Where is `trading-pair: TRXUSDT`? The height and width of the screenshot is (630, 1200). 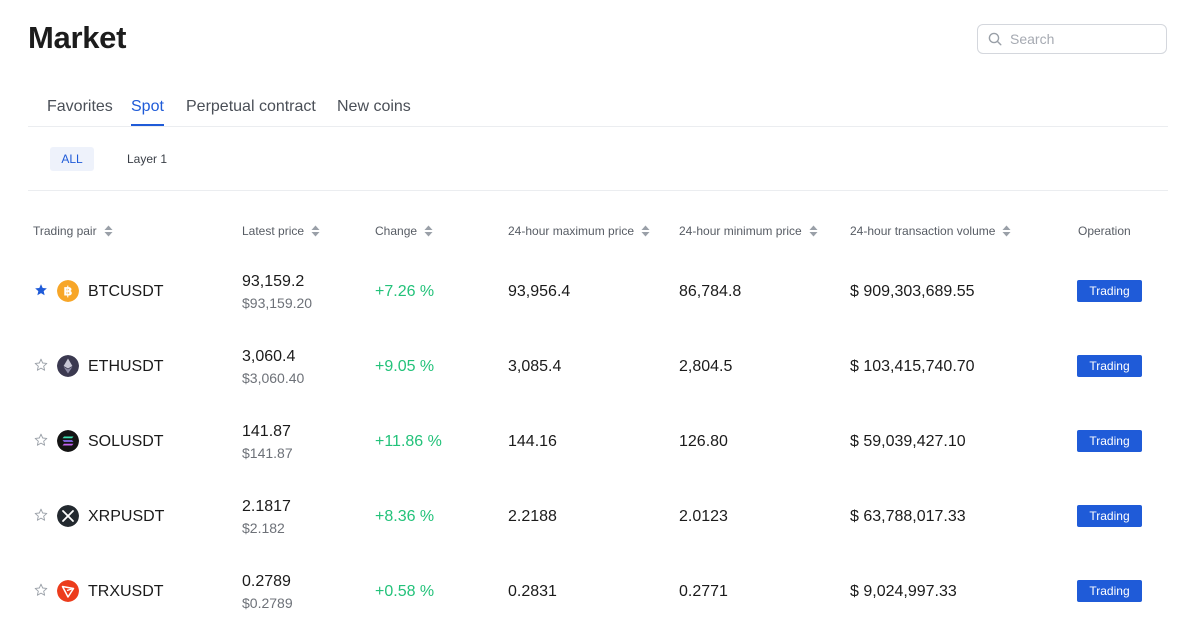
trading-pair: TRXUSDT is located at coordinates (126, 591).